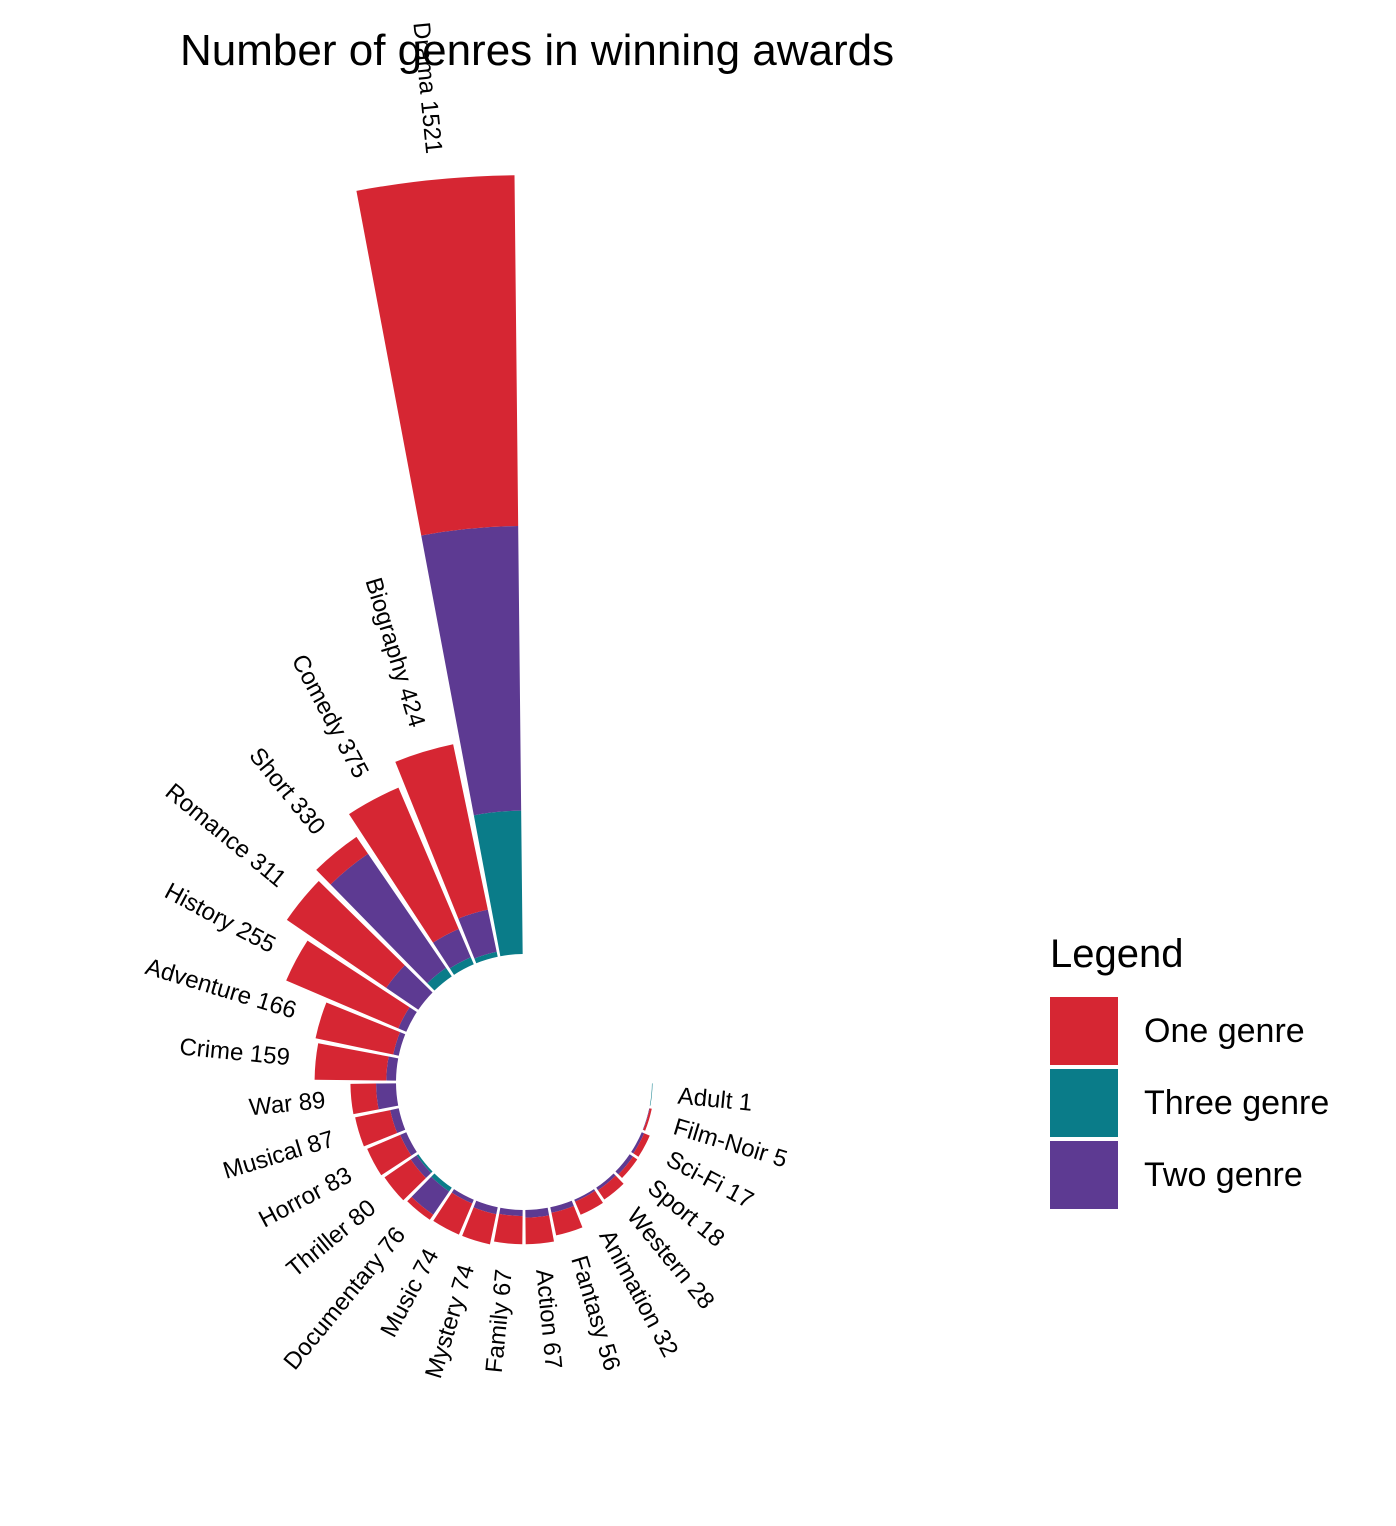  Describe the element at coordinates (408, 1144) in the screenshot. I see `bar-horror-two` at that location.